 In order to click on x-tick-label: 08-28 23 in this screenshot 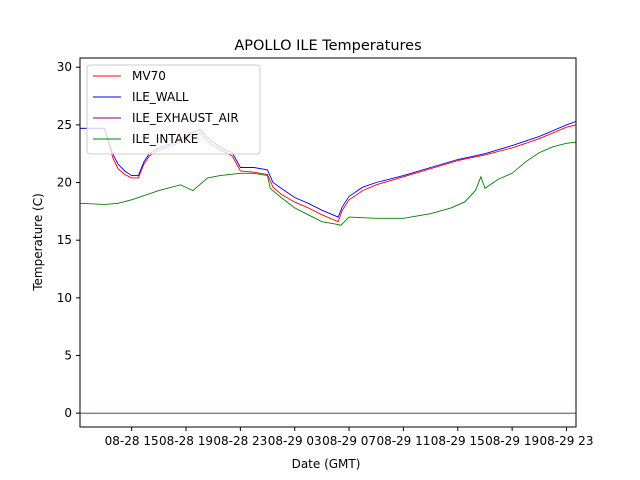, I will do `click(240, 441)`.